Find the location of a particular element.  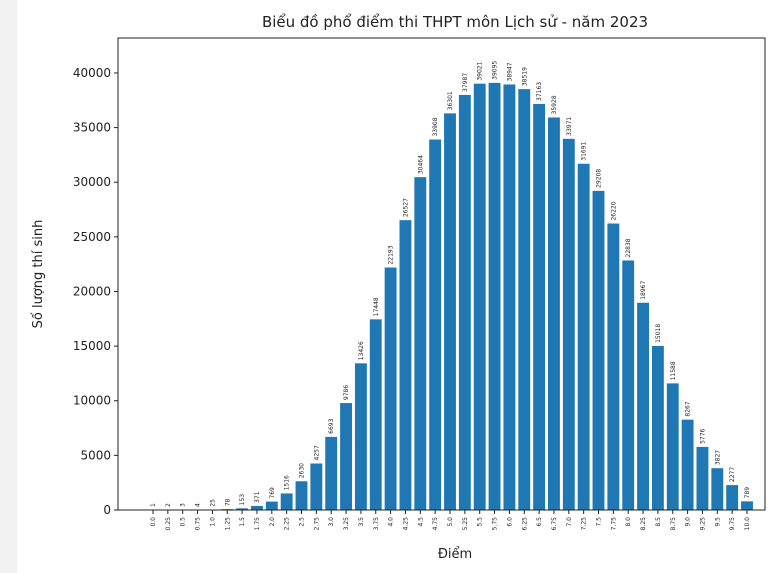

x-axis-label: Điểm is located at coordinates (455, 554).